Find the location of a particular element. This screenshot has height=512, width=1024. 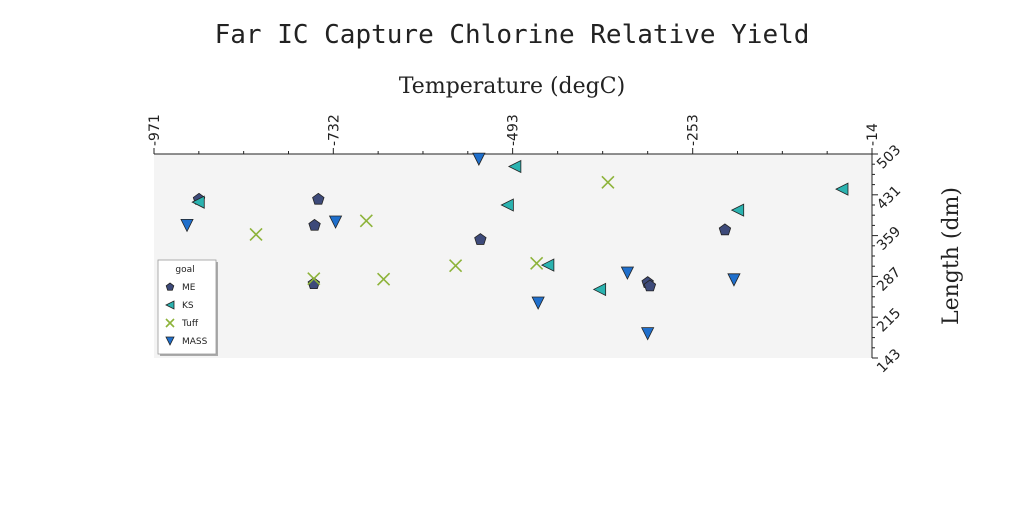

legend-label: KS is located at coordinates (188, 306).